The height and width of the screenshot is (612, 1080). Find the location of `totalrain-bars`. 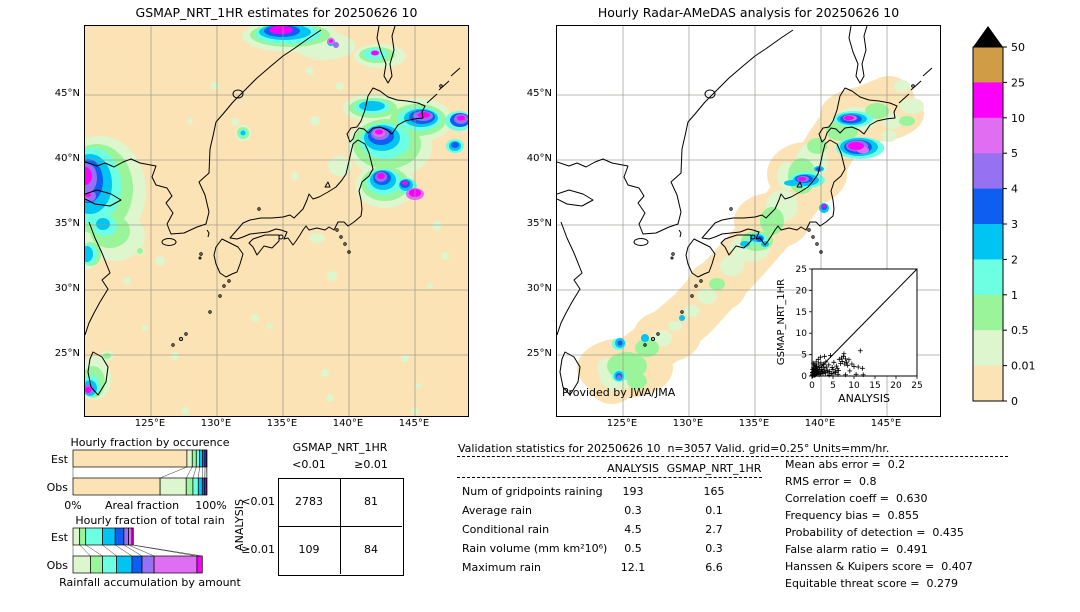

totalrain-bars is located at coordinates (137, 550).